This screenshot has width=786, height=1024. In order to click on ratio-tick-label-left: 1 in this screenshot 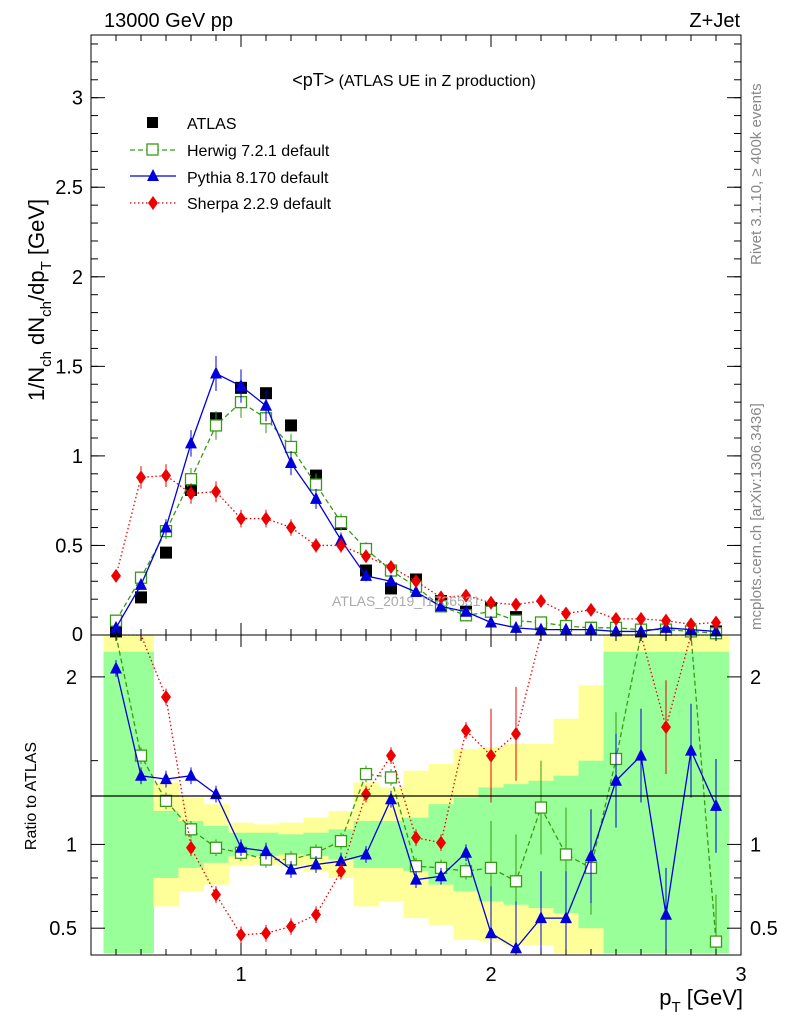, I will do `click(71, 845)`.